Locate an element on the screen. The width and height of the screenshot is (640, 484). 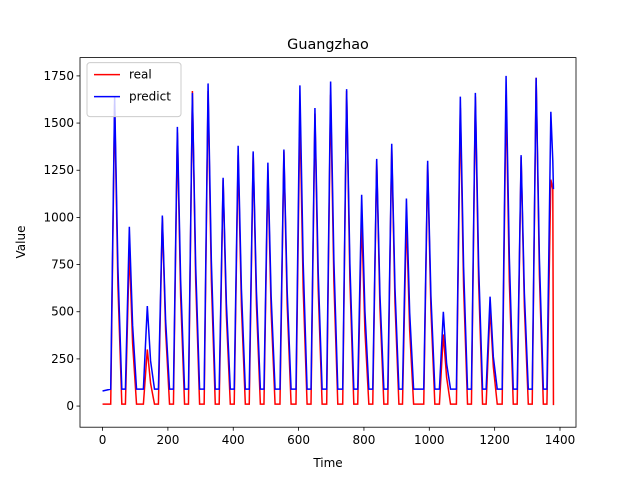
x-tick-label: 1400 is located at coordinates (560, 440).